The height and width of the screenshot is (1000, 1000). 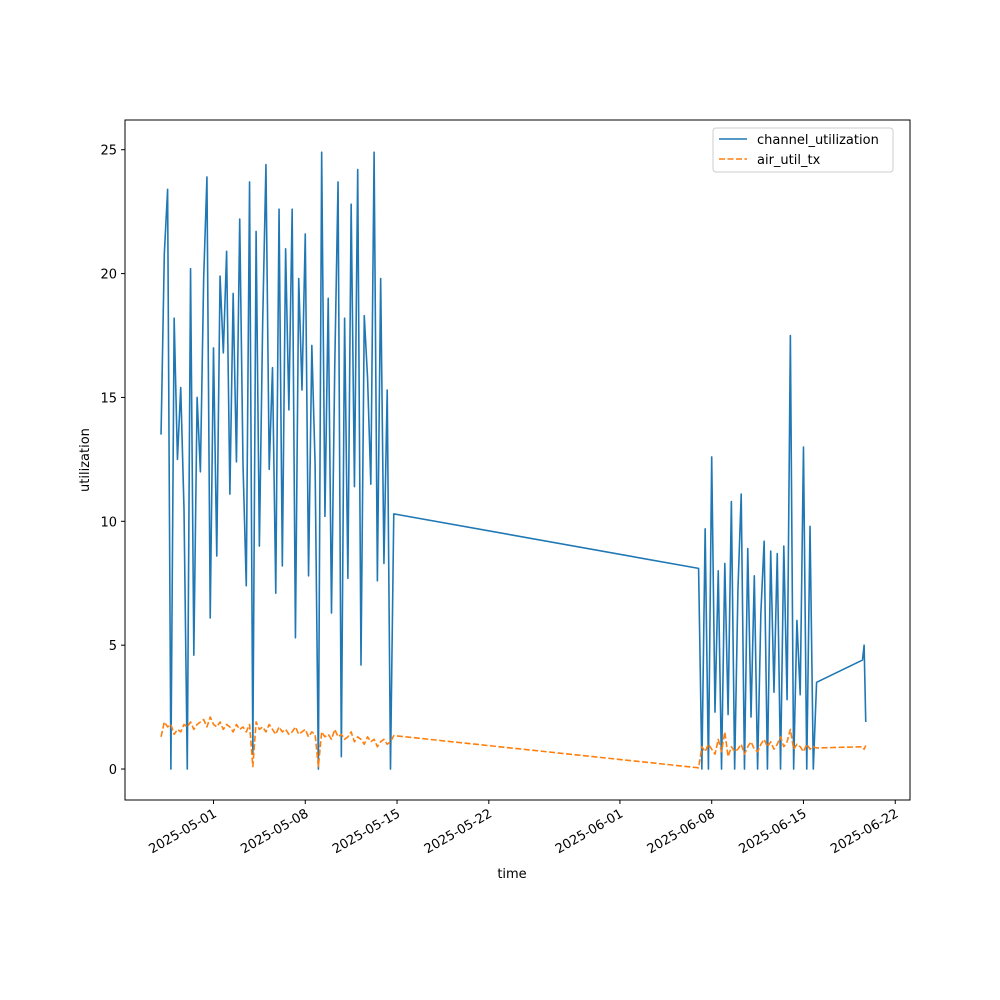 I want to click on y-tick-label: 15, so click(x=108, y=398).